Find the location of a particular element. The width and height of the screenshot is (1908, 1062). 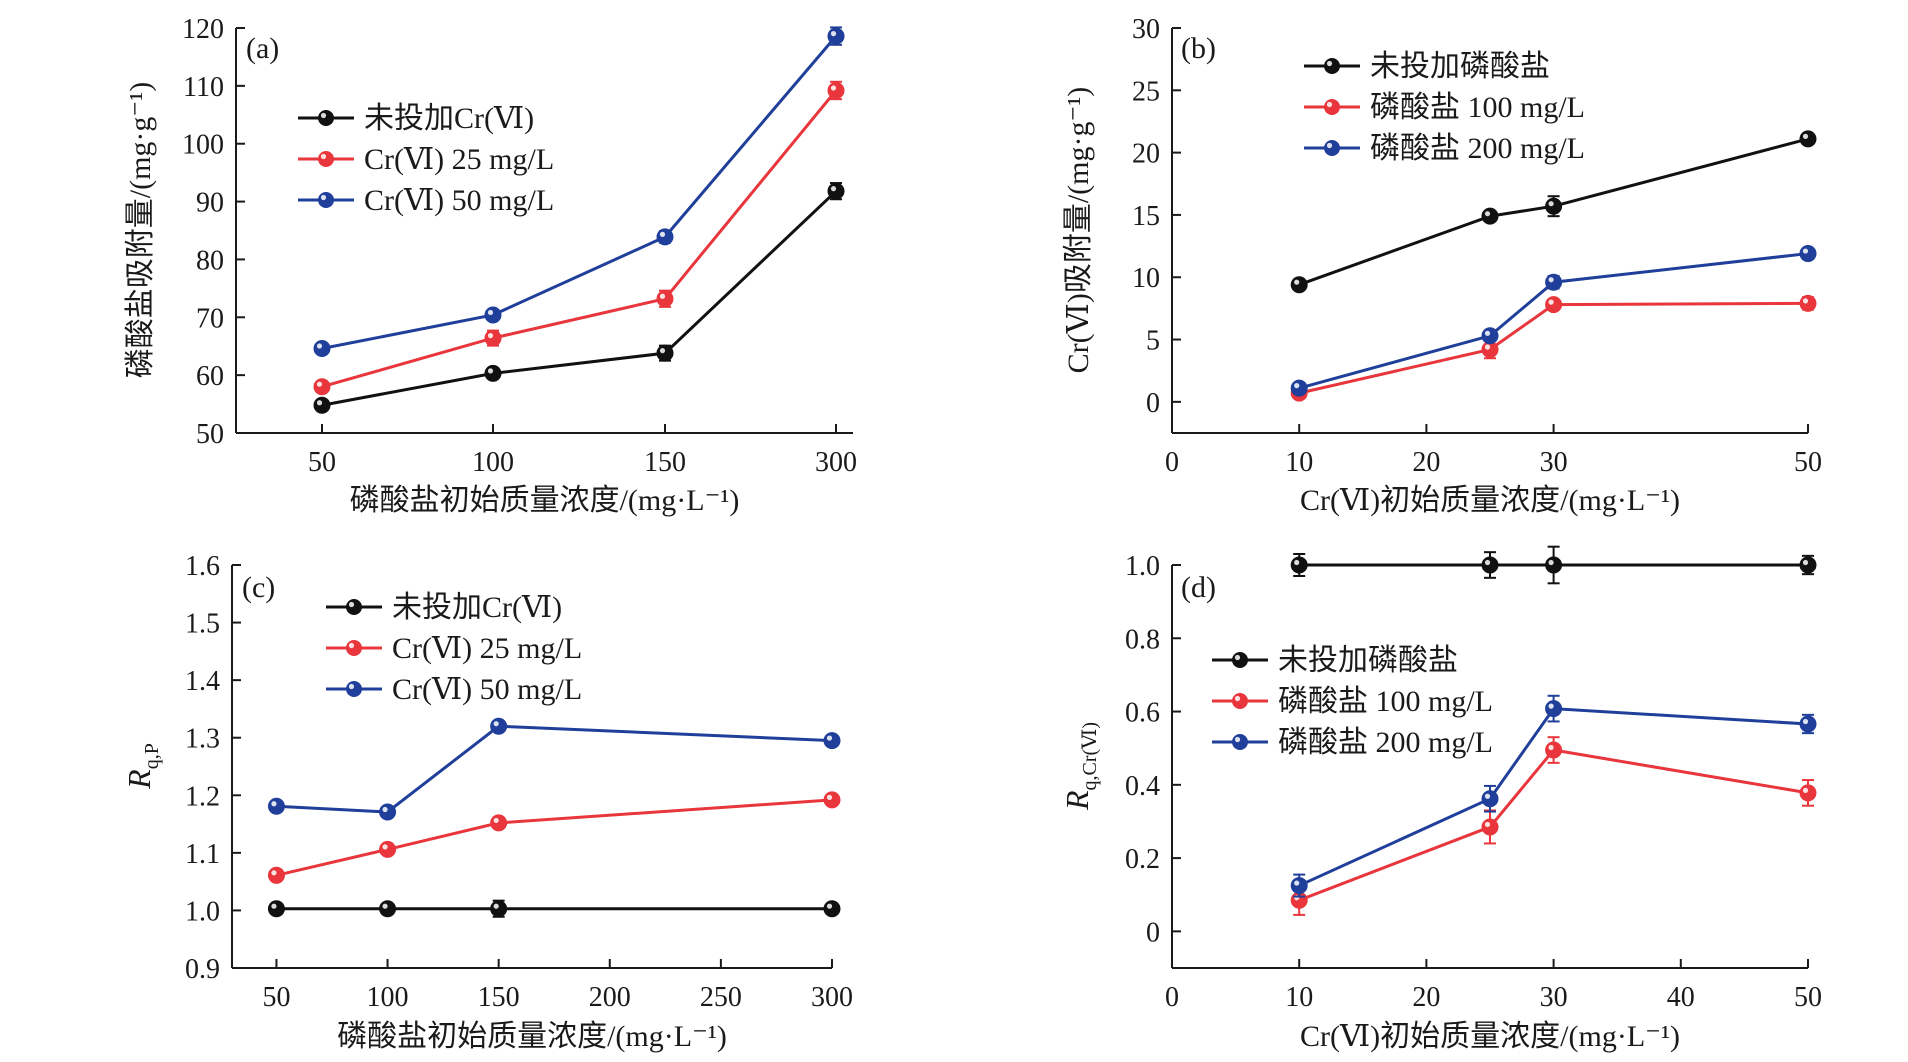

y-tick-label: 0.9 is located at coordinates (202, 969).